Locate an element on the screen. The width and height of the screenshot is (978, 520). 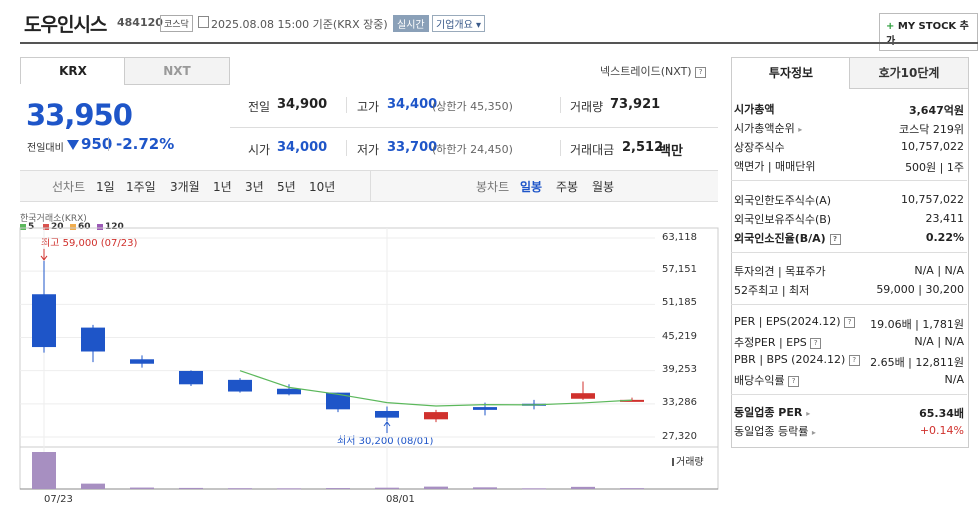
tab-orderbook: 호가10단계 is located at coordinates (909, 73).